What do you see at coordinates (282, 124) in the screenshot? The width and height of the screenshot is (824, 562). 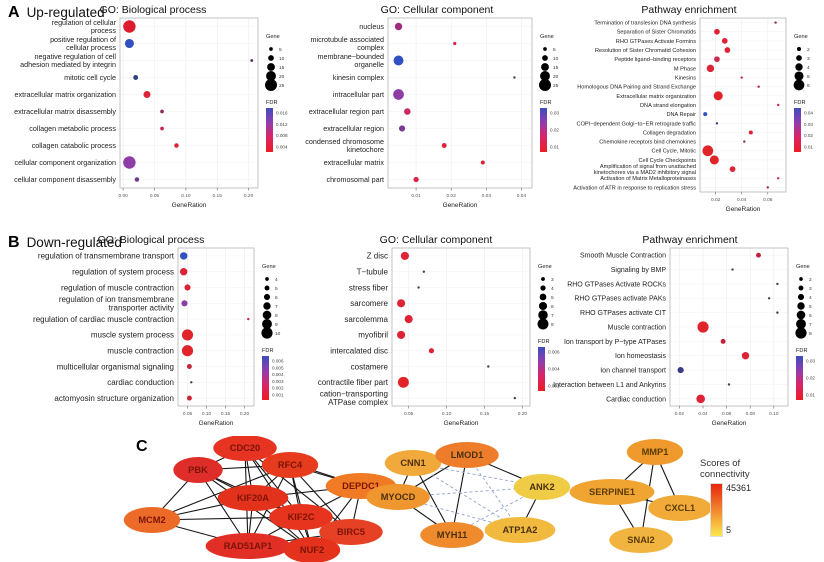 I see `legend-fdr-tick: 0.012` at bounding box center [282, 124].